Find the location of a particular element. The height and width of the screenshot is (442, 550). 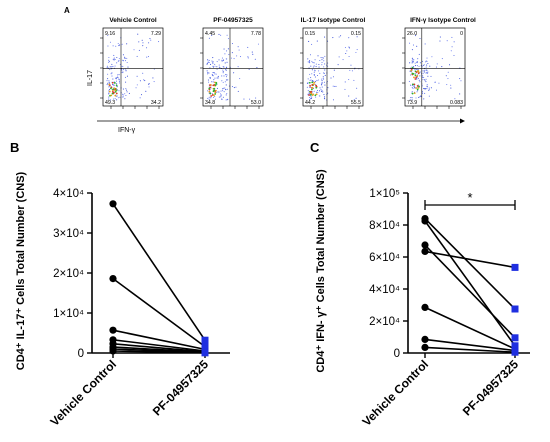

facs-quadrant-ll: 34.8 is located at coordinates (210, 103).